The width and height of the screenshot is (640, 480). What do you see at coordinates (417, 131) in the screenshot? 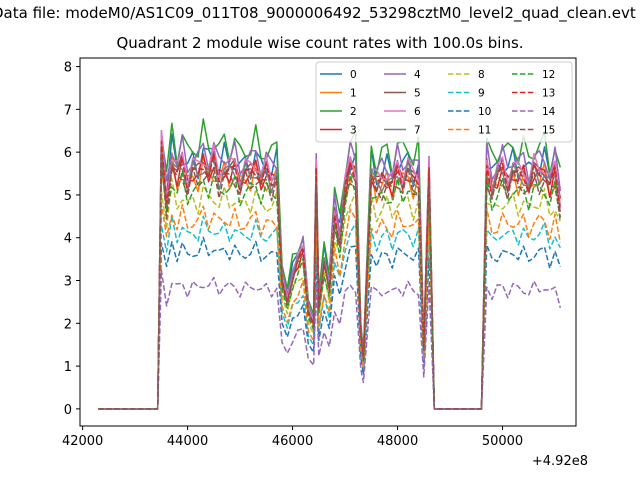
I see `legend-label: 7` at bounding box center [417, 131].